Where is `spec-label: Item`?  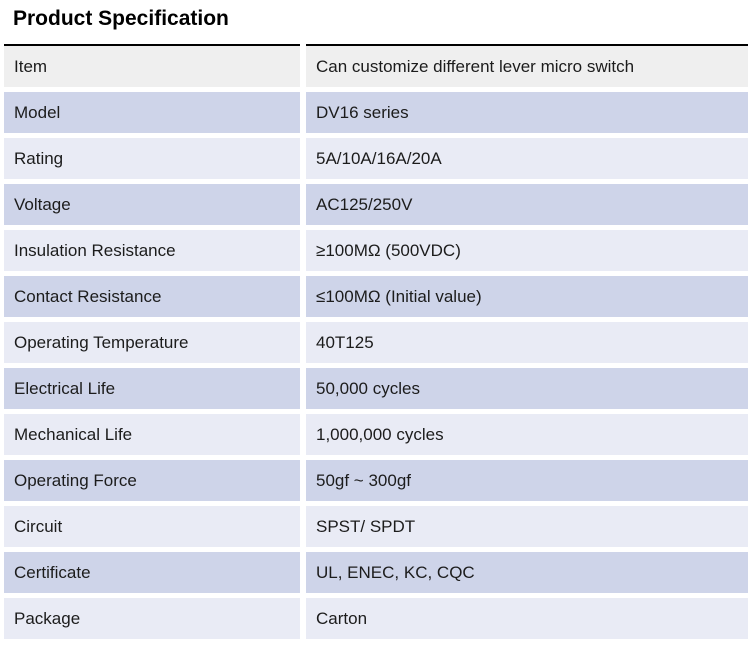
spec-label: Item is located at coordinates (152, 65).